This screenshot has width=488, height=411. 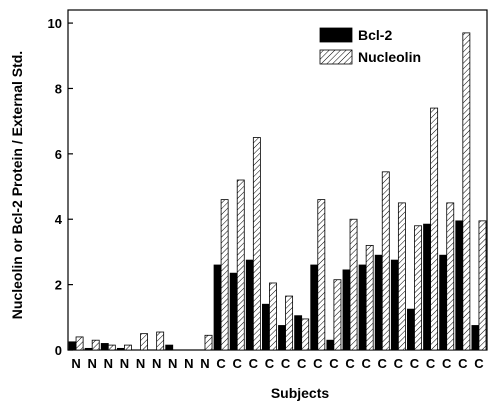 I want to click on y-tick-label: 0, so click(x=58, y=350).